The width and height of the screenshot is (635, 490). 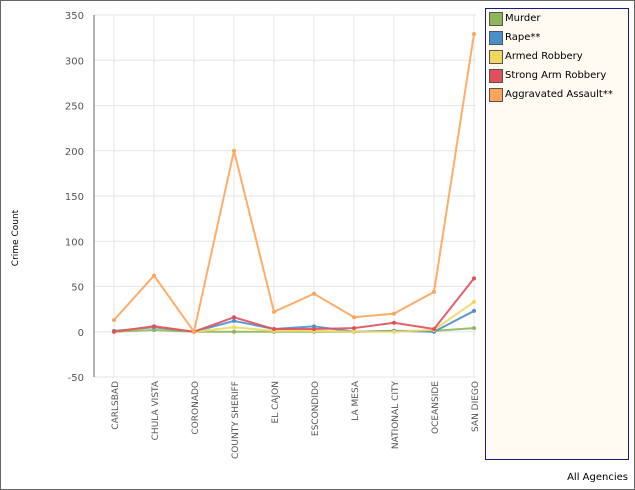 What do you see at coordinates (156, 410) in the screenshot?
I see `x-tick-label: CHULA VISTA` at bounding box center [156, 410].